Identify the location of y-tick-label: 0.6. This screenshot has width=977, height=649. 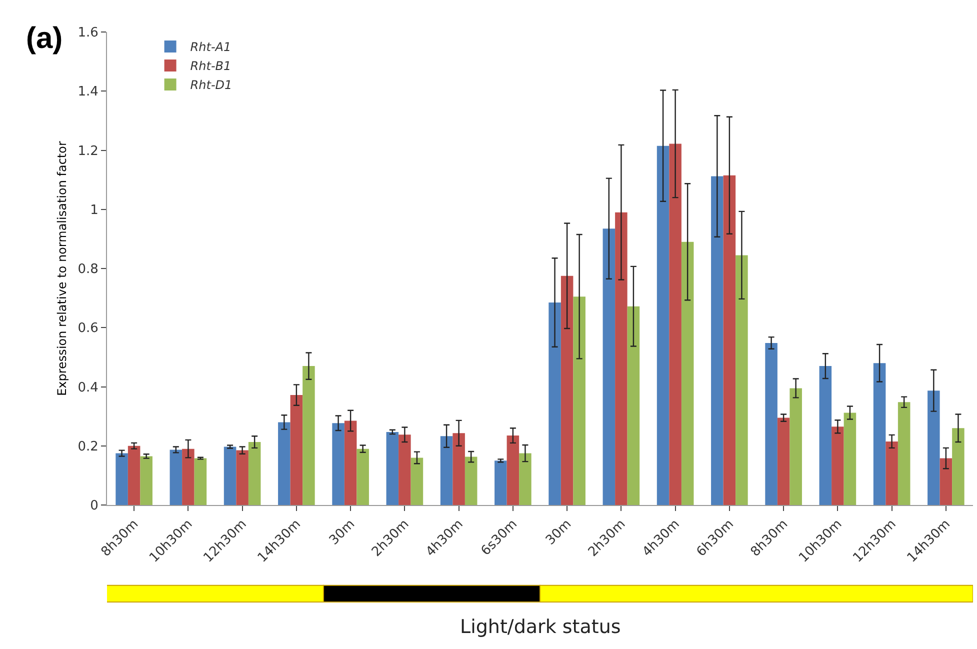
(88, 328).